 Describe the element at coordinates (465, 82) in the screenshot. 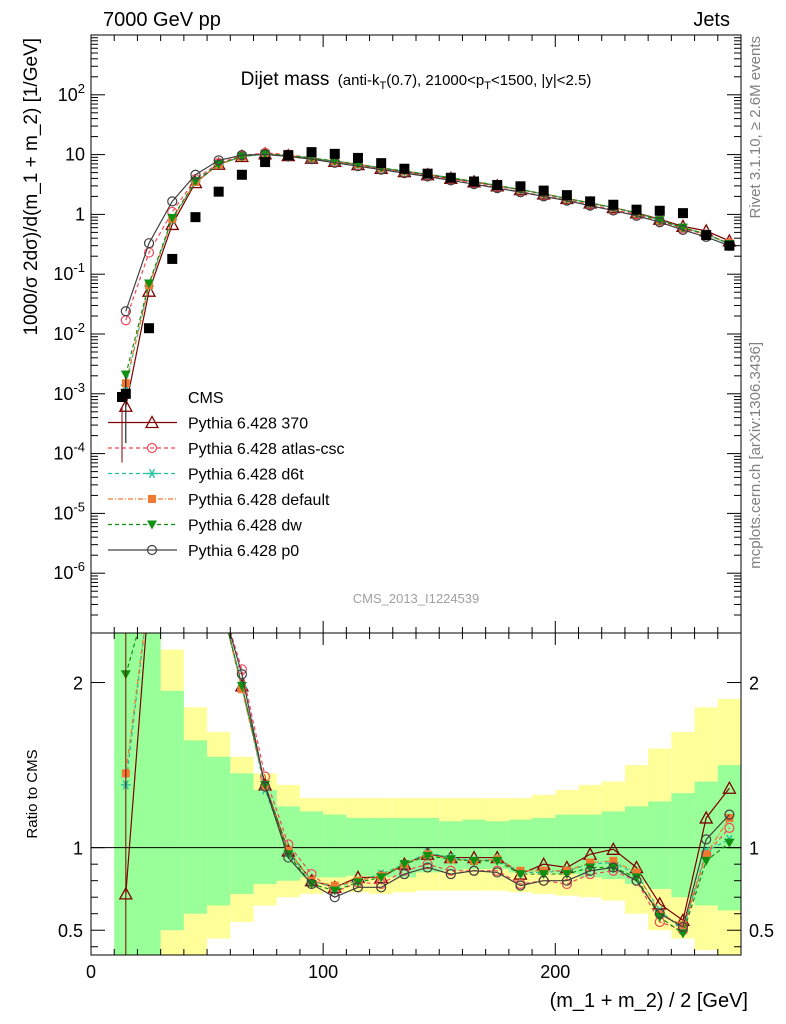

I see `plot-title-detail: (anti-kT(0.7), 21000<pT<1500, |y|<2.5)` at that location.